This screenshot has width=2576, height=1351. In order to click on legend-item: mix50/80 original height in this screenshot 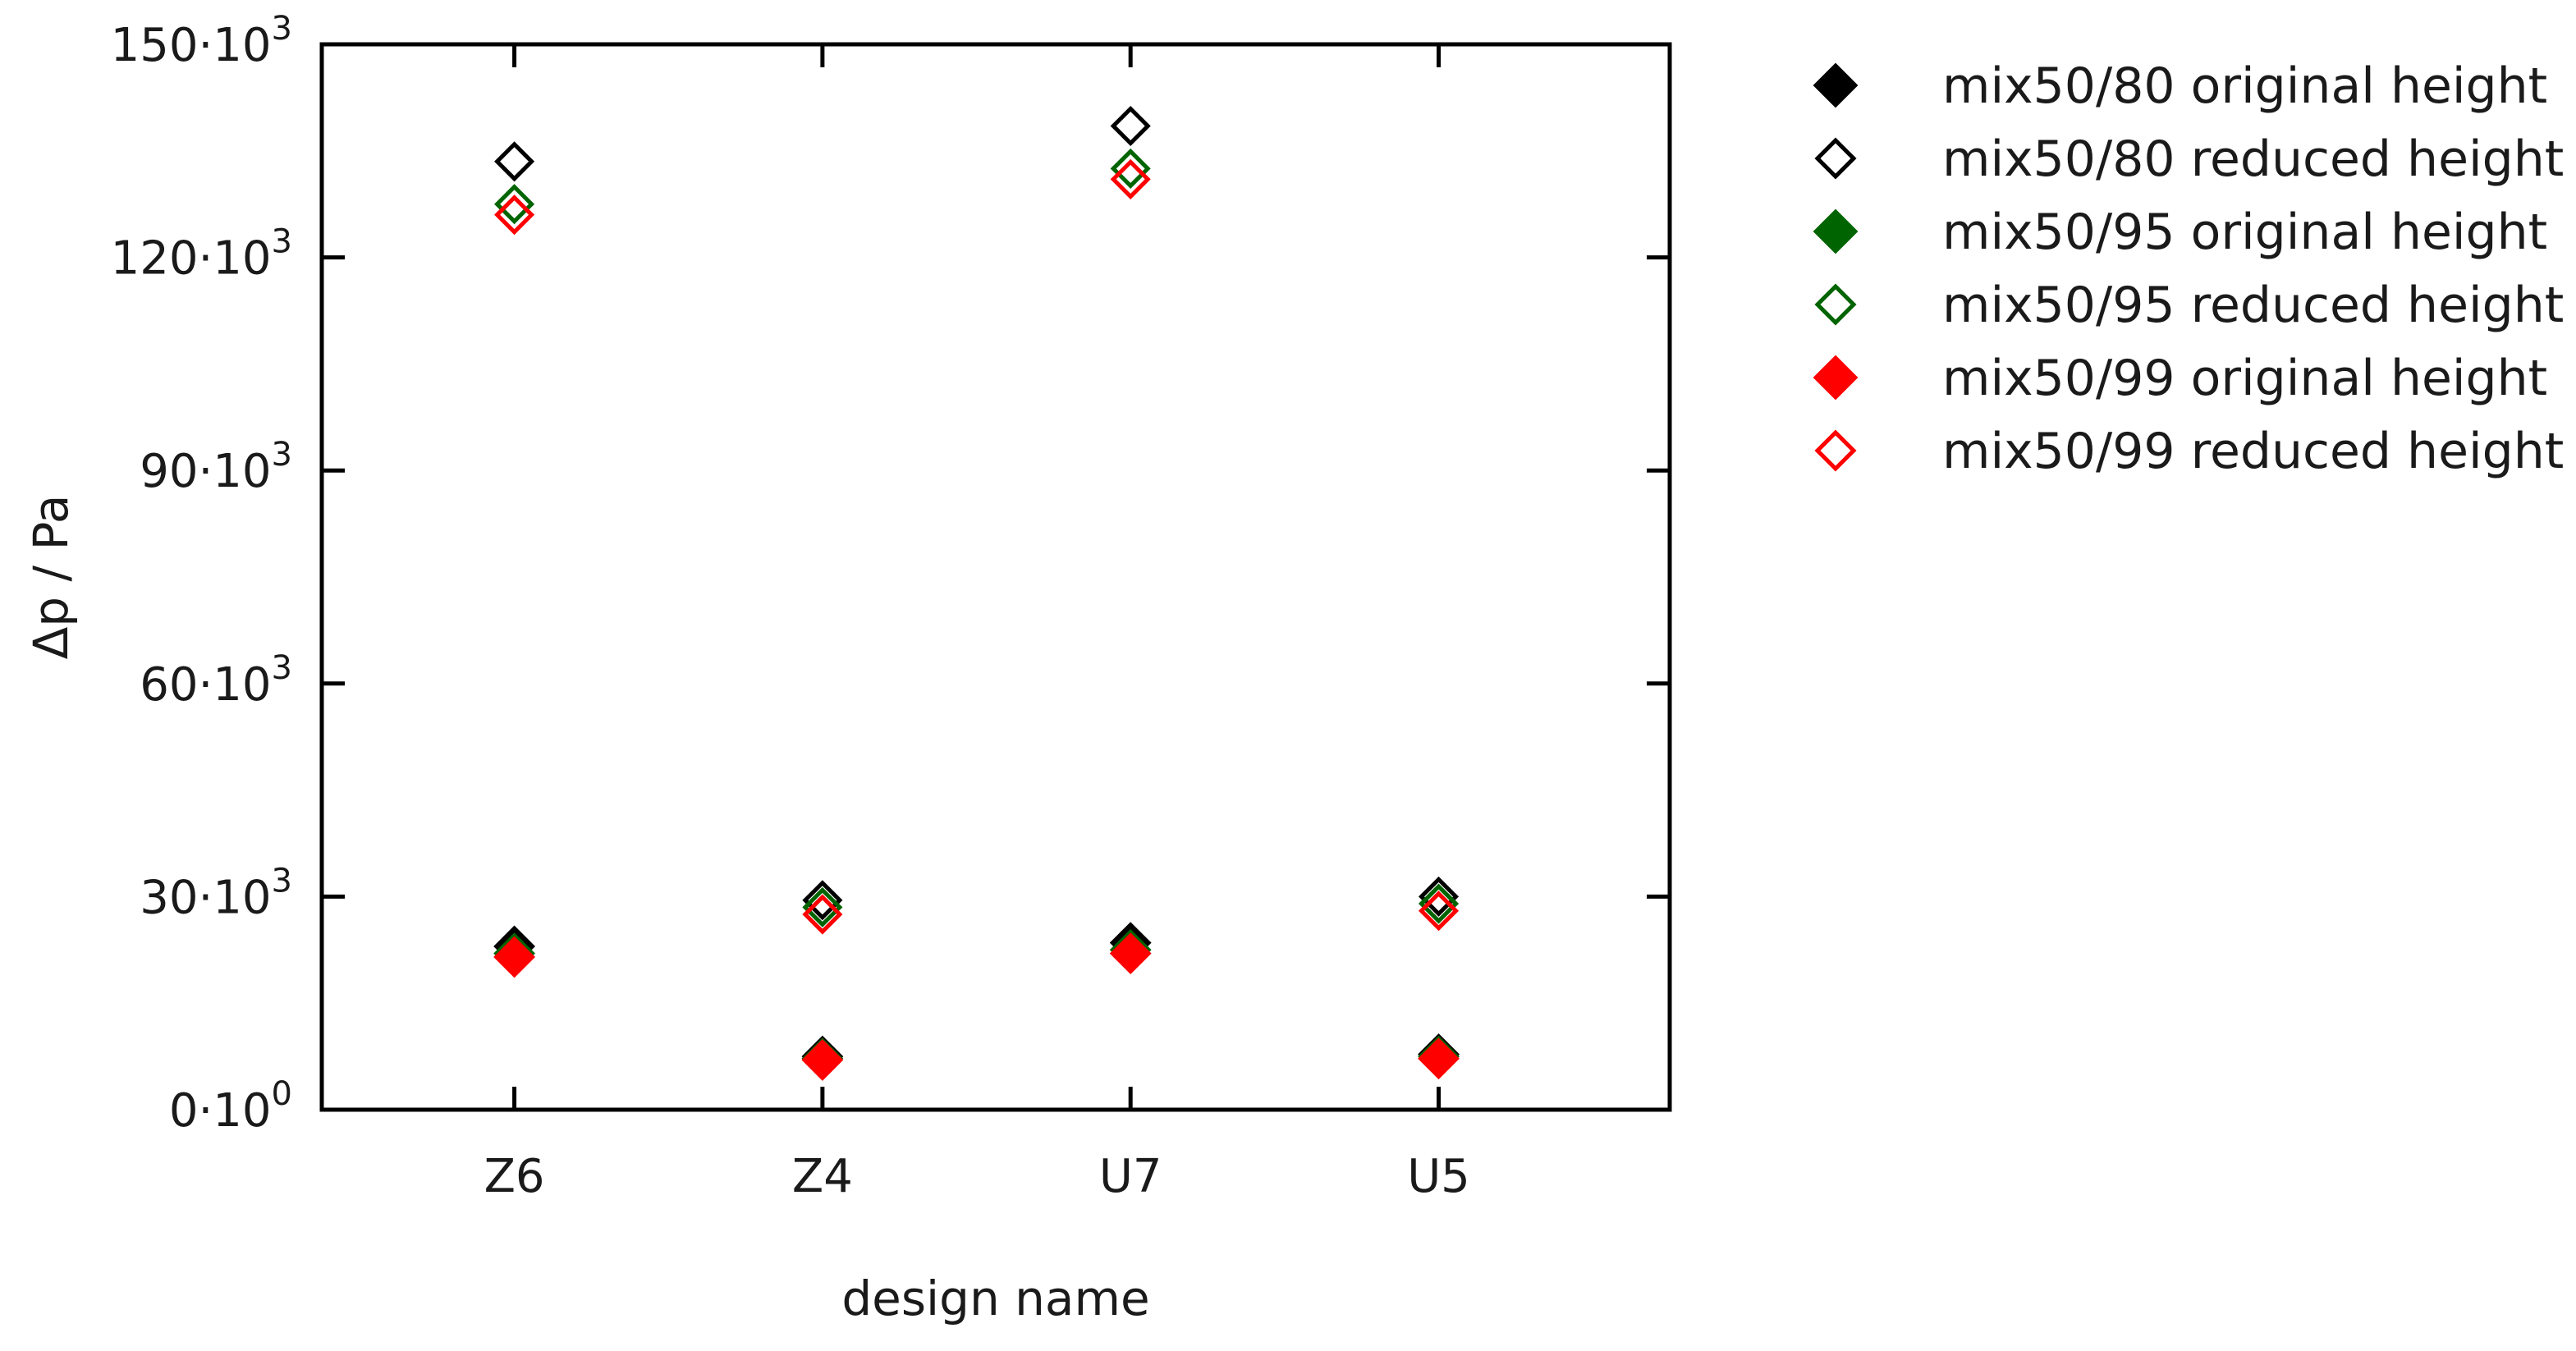, I will do `click(2180, 86)`.